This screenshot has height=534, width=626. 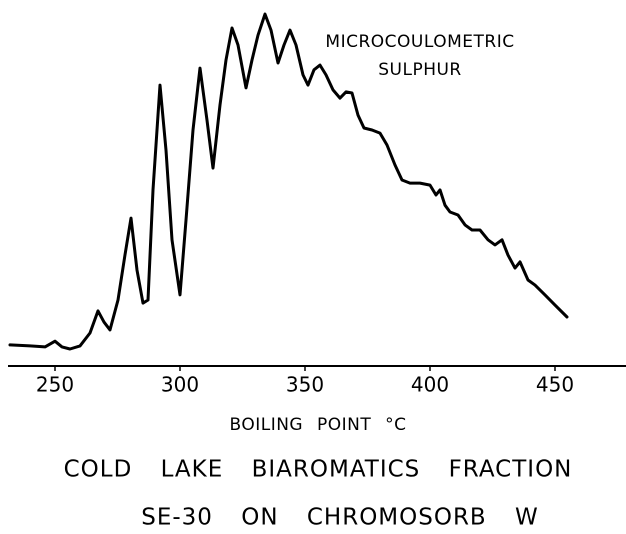 I want to click on x-axis-label: BOILING POINT °C, so click(x=317, y=425).